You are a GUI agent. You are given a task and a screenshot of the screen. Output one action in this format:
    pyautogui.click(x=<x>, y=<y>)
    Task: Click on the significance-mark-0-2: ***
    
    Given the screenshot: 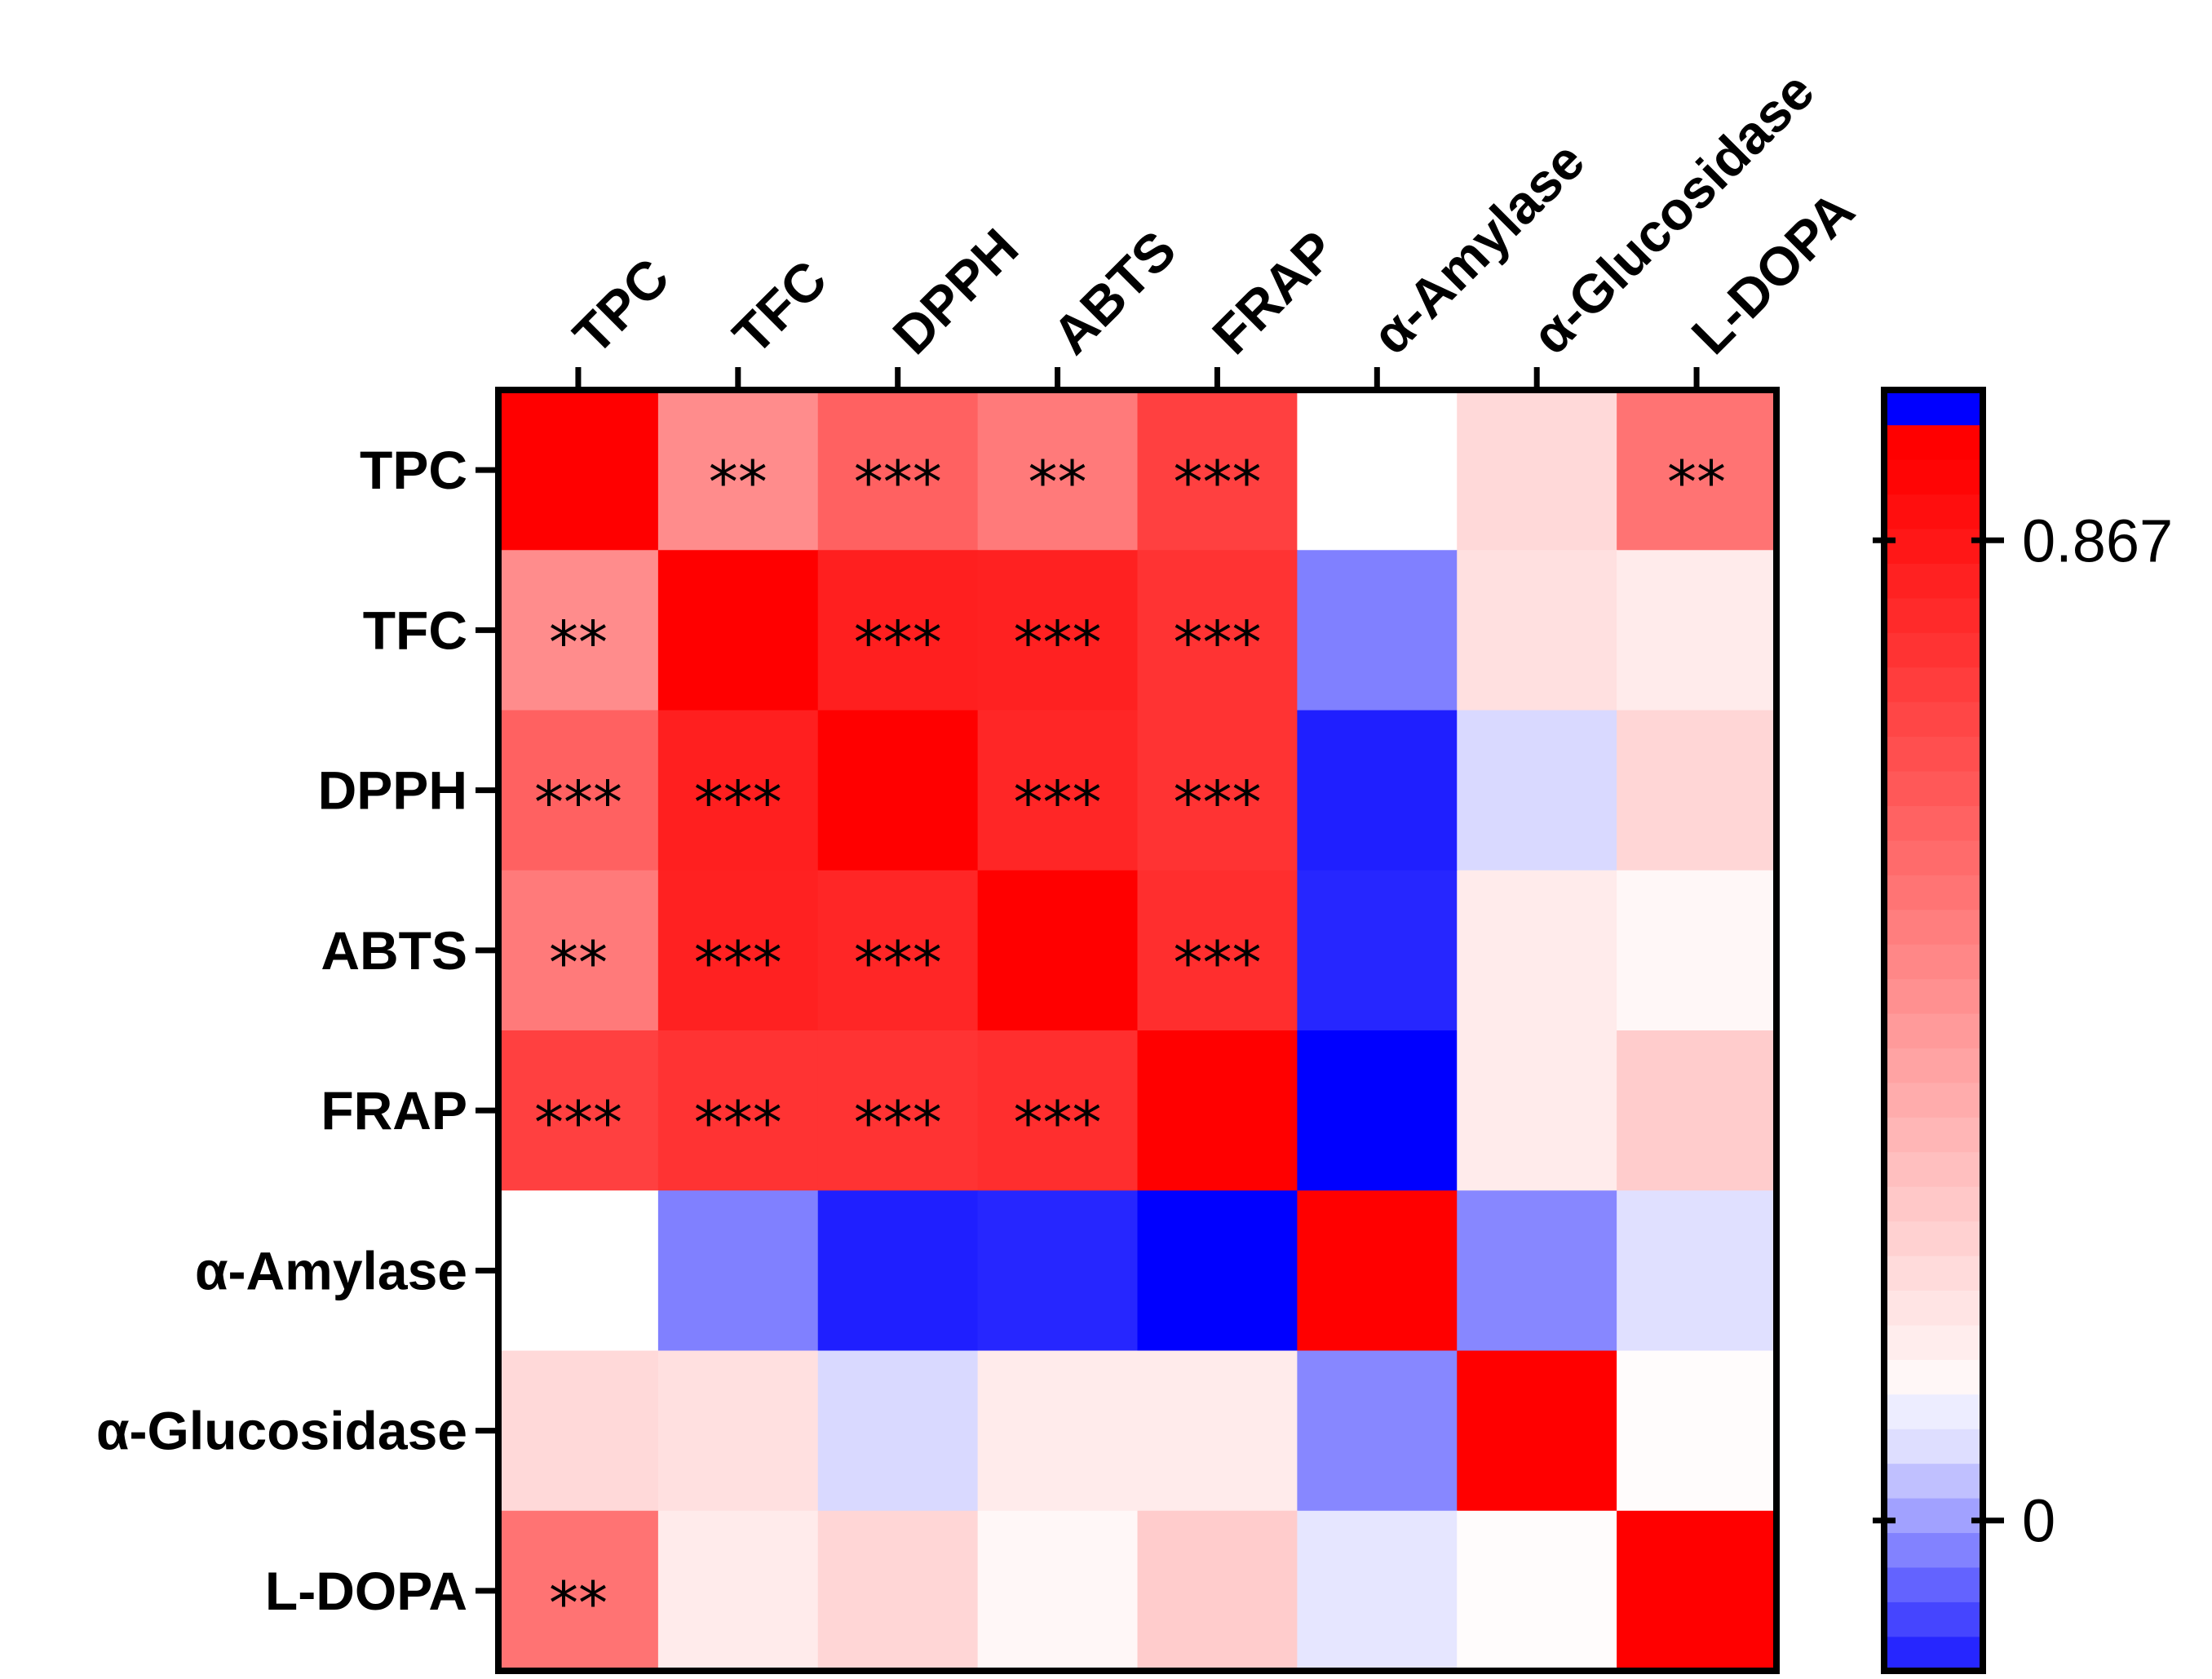 What is the action you would take?
    pyautogui.click(x=898, y=482)
    